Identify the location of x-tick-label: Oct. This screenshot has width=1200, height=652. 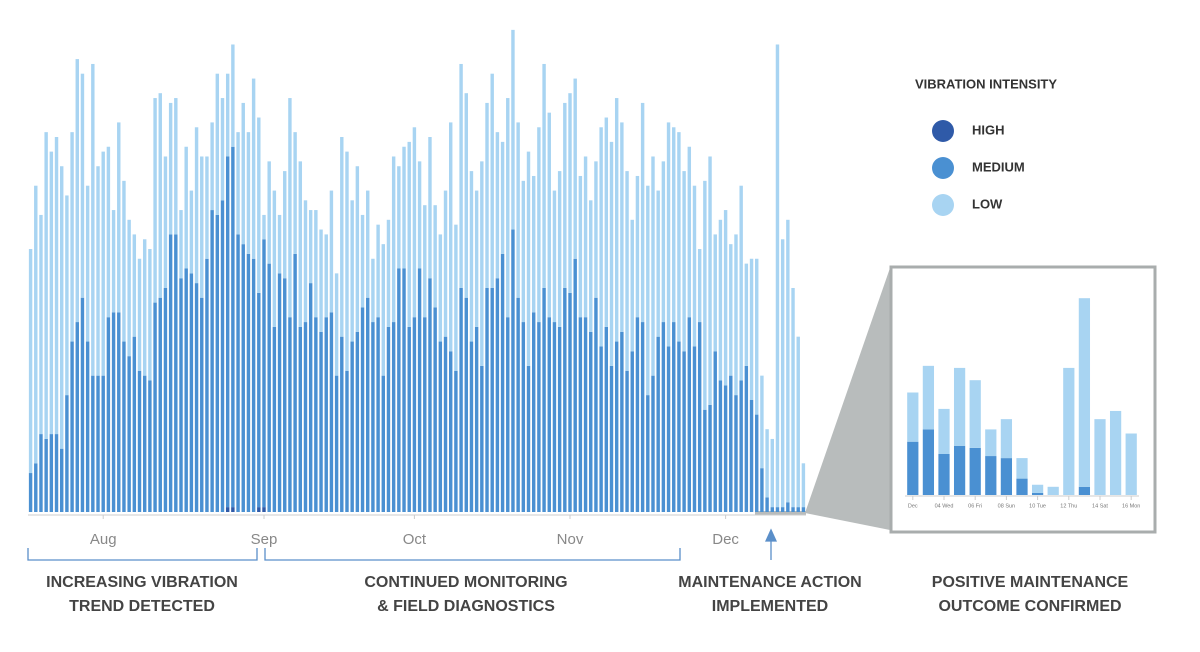
(415, 539).